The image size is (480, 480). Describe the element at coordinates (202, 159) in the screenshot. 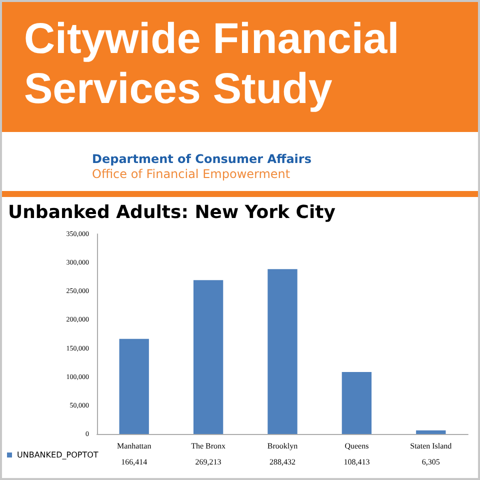

I see `text: Department of Consumer Affairs` at that location.